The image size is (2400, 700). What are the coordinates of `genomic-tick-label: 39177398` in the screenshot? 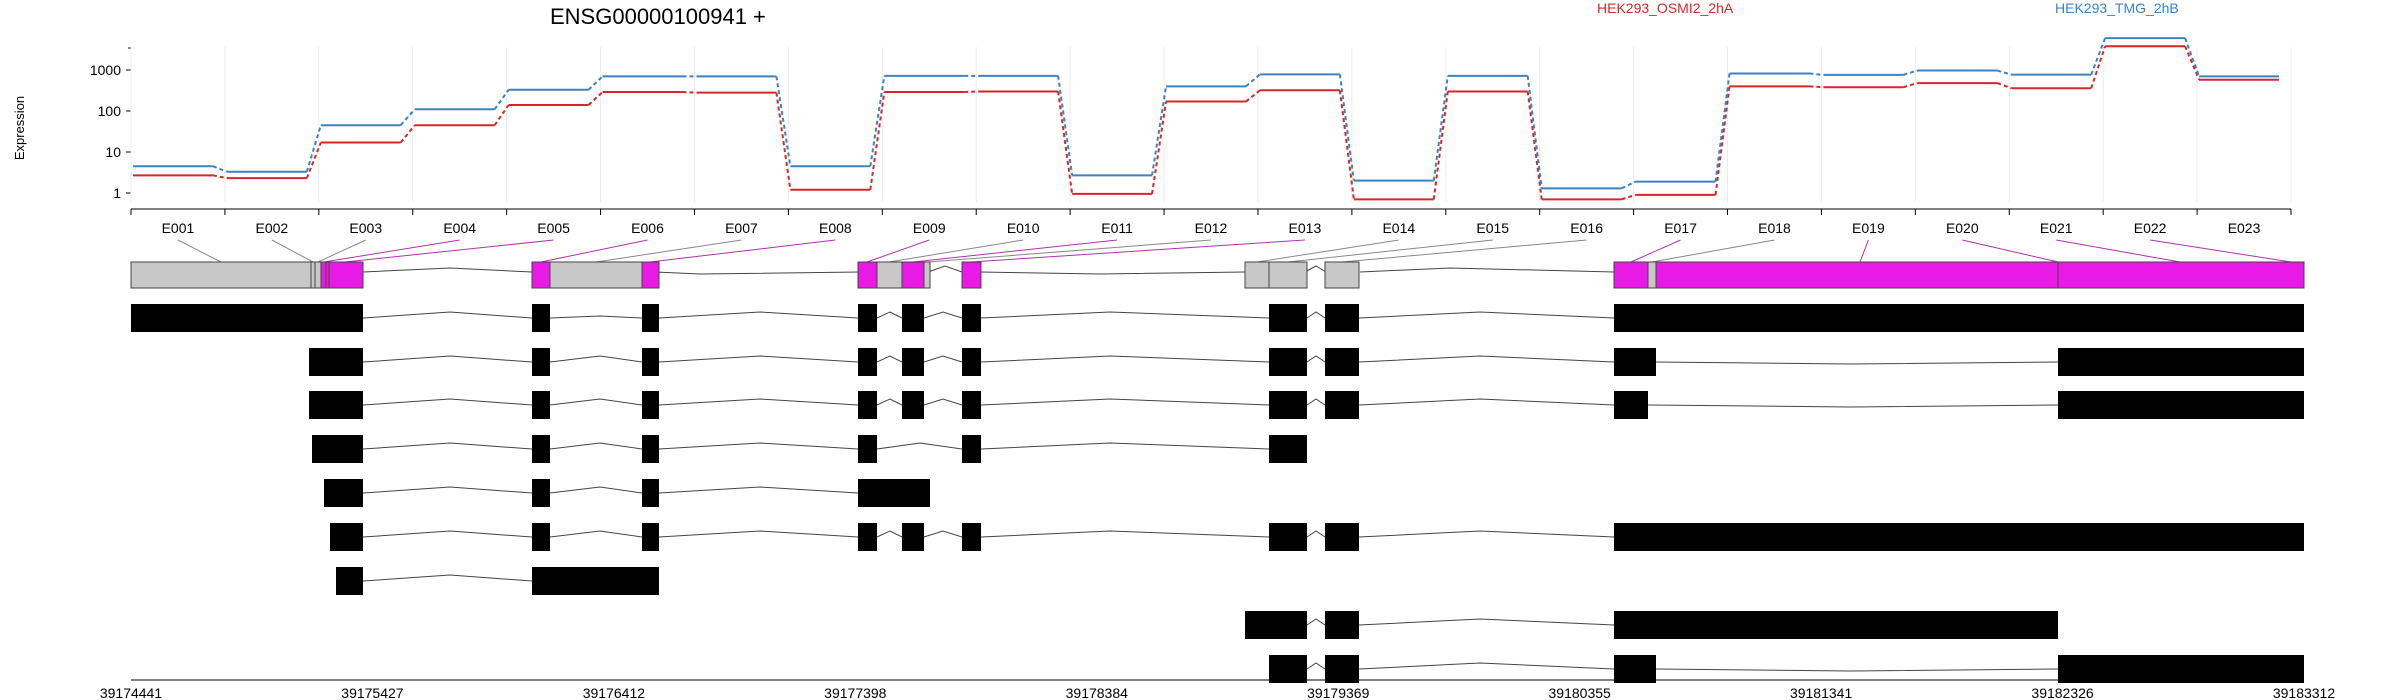 It's located at (855, 692).